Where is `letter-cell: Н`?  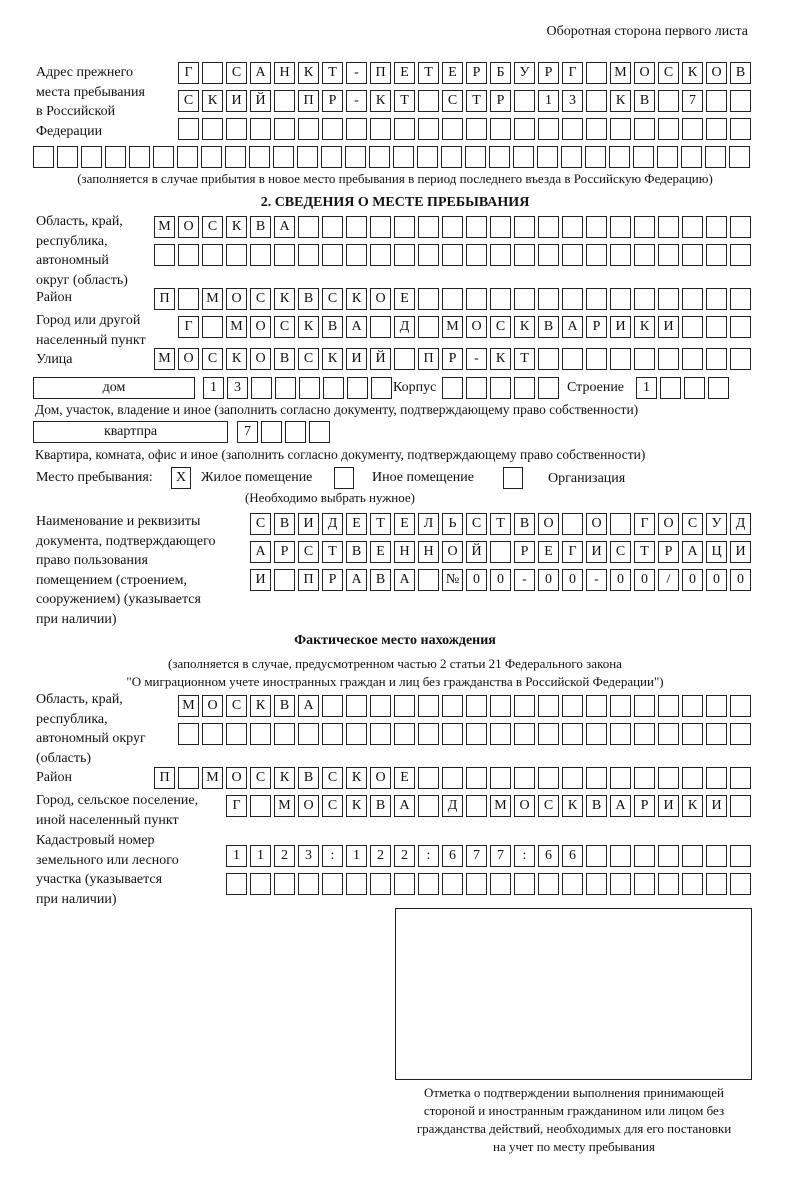
letter-cell: Н is located at coordinates (428, 552).